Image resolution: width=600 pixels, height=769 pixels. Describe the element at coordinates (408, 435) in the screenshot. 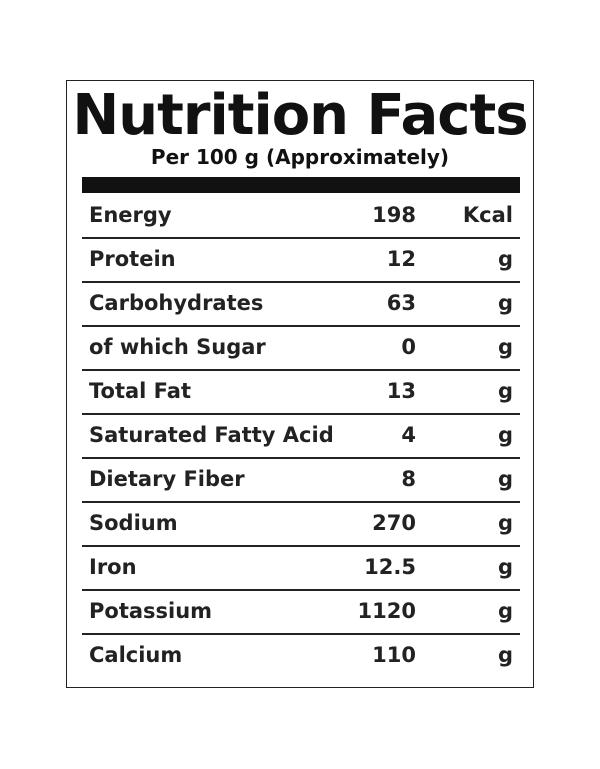

I see `nutrient-value: 4` at that location.